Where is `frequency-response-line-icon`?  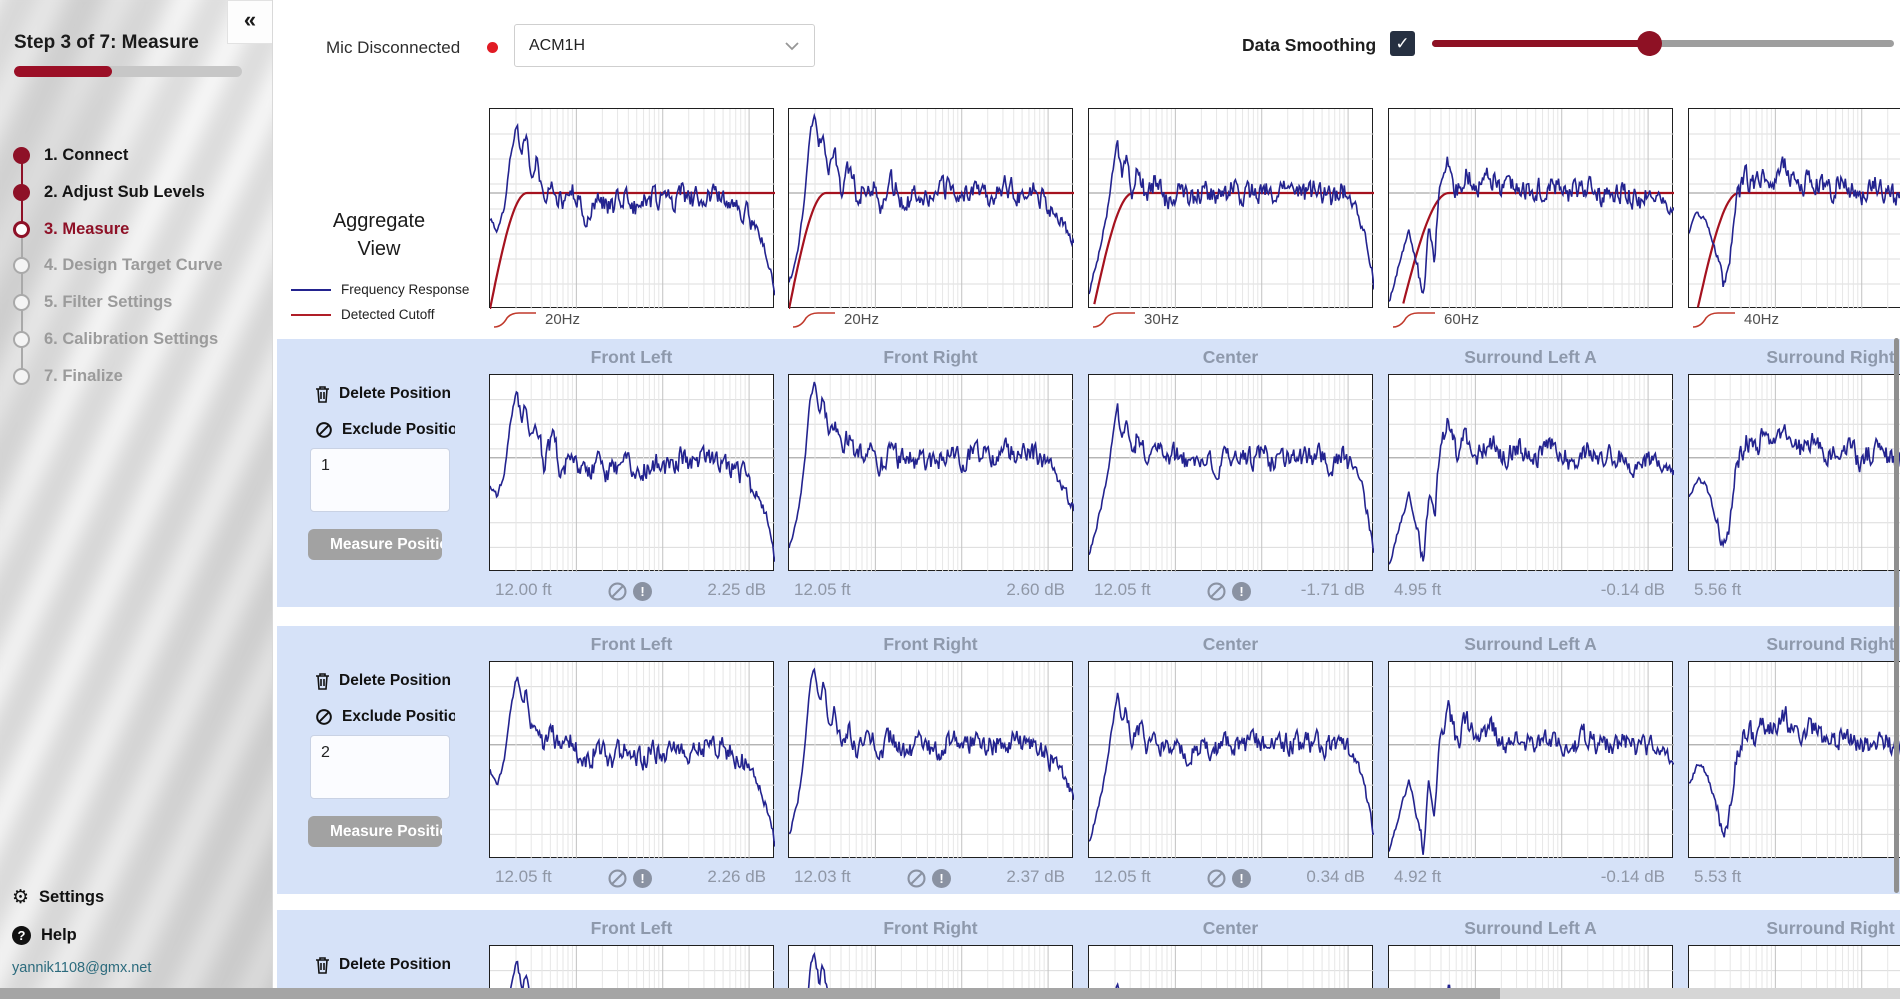
frequency-response-line-icon is located at coordinates (311, 289).